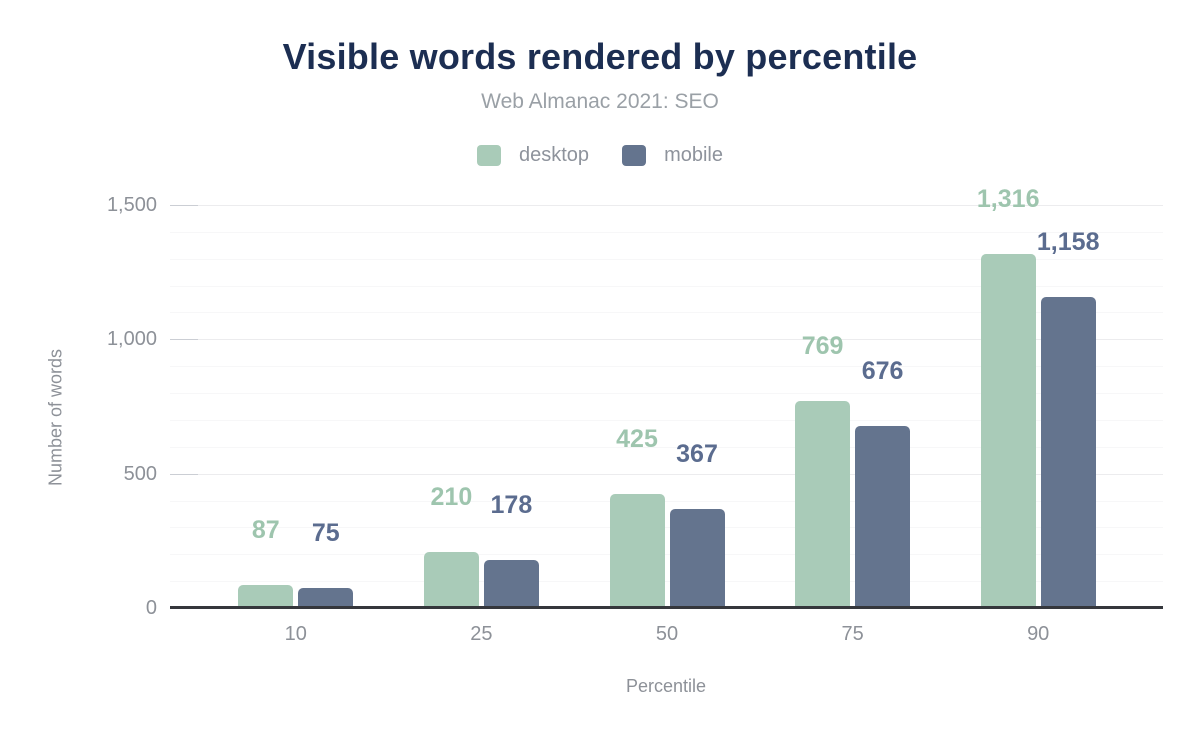 This screenshot has height=742, width=1200. I want to click on legend-swatch-desktop-icon, so click(489, 155).